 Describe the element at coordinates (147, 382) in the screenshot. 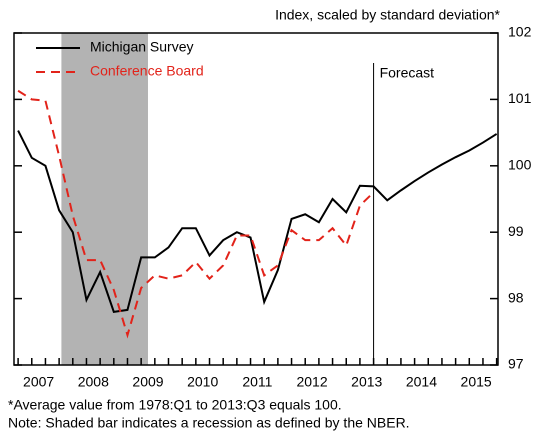

I see `x-tick-label: 2009` at that location.